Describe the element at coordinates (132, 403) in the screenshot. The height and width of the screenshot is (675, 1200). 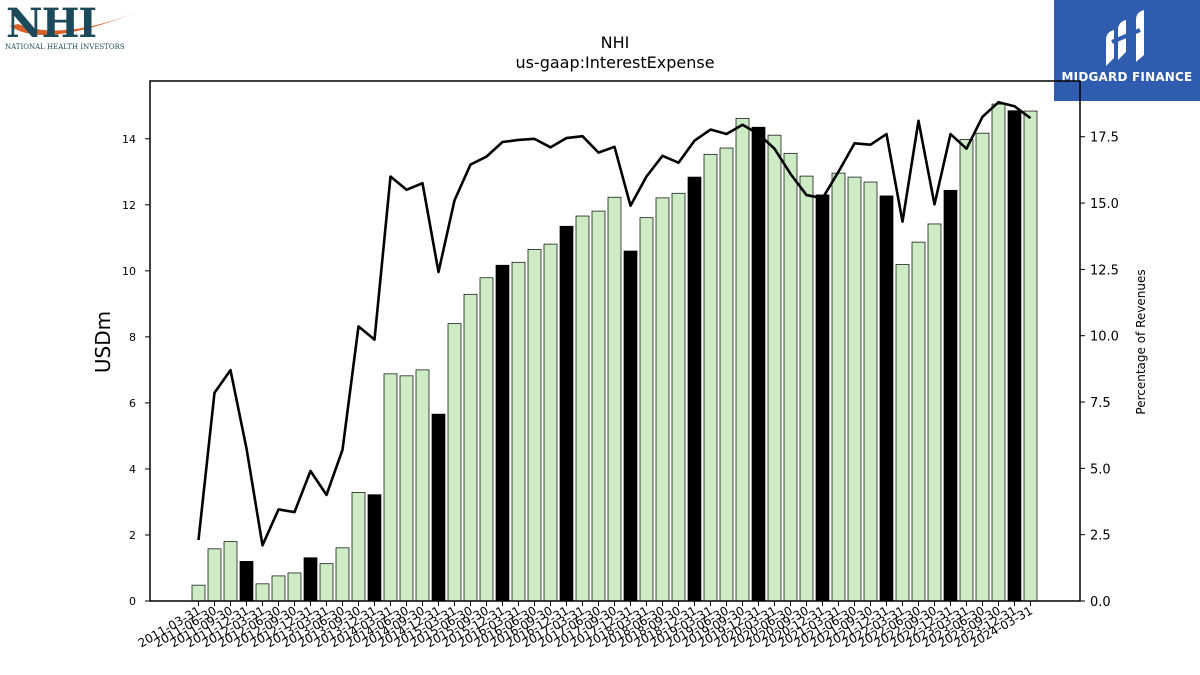
I see `y-tick-label: 6` at that location.